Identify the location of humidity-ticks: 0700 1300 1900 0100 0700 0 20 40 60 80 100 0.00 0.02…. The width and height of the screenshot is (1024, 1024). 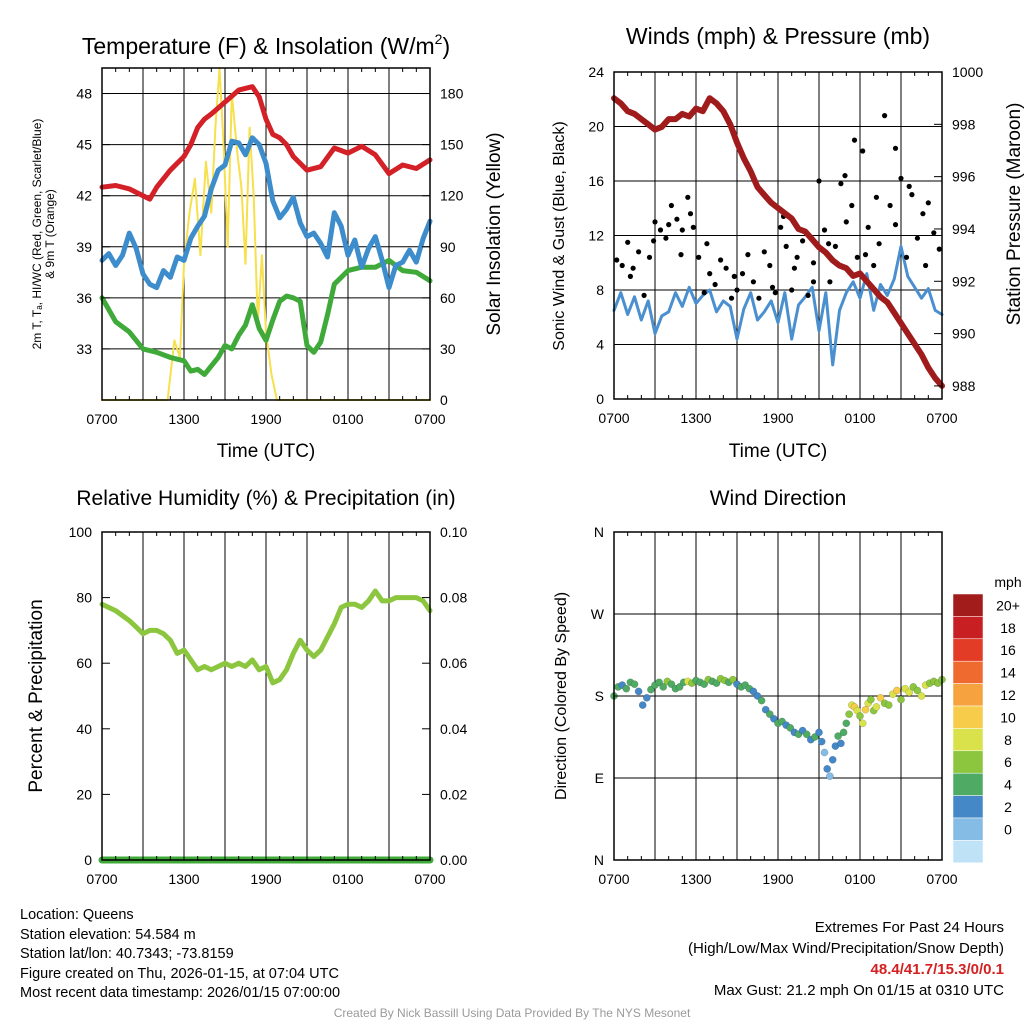
(268, 705).